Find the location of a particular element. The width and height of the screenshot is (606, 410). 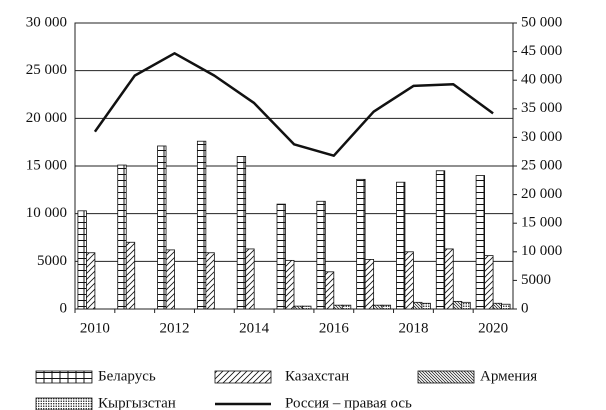

y-tick-label: 0 is located at coordinates (64, 308).